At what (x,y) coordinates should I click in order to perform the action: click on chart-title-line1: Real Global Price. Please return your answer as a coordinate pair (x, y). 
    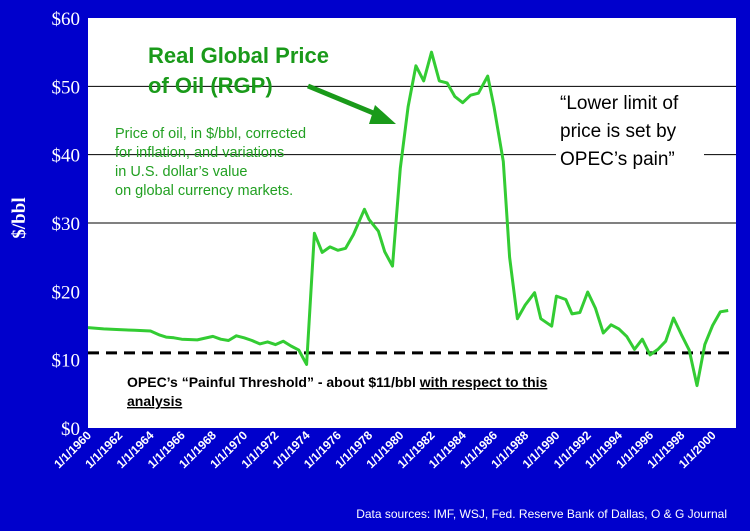
    Looking at the image, I should click on (238, 55).